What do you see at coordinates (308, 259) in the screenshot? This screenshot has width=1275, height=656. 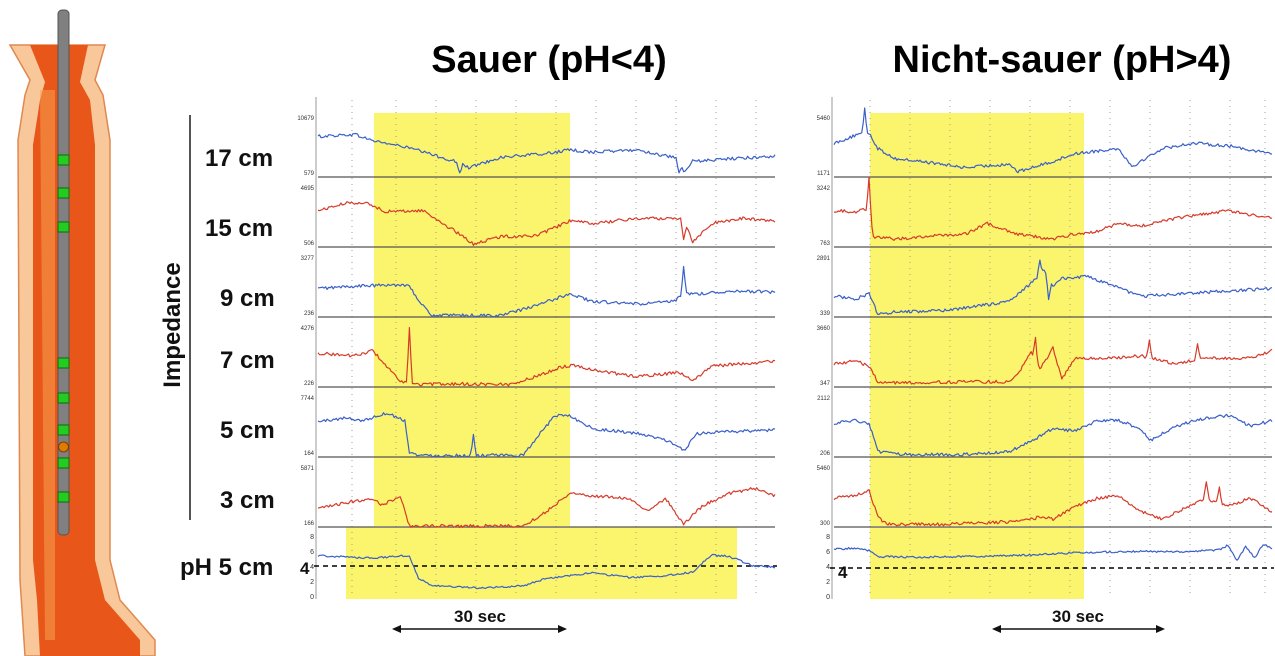 I see `channel-range-max-label: 3277` at bounding box center [308, 259].